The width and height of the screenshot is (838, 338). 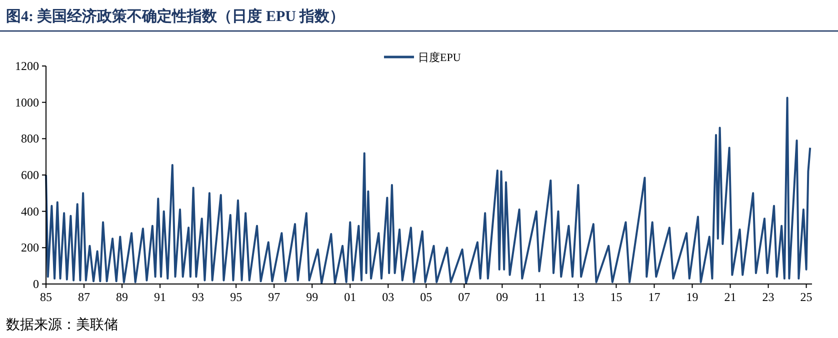 I want to click on y-tick-label: 200, so click(x=30, y=247).